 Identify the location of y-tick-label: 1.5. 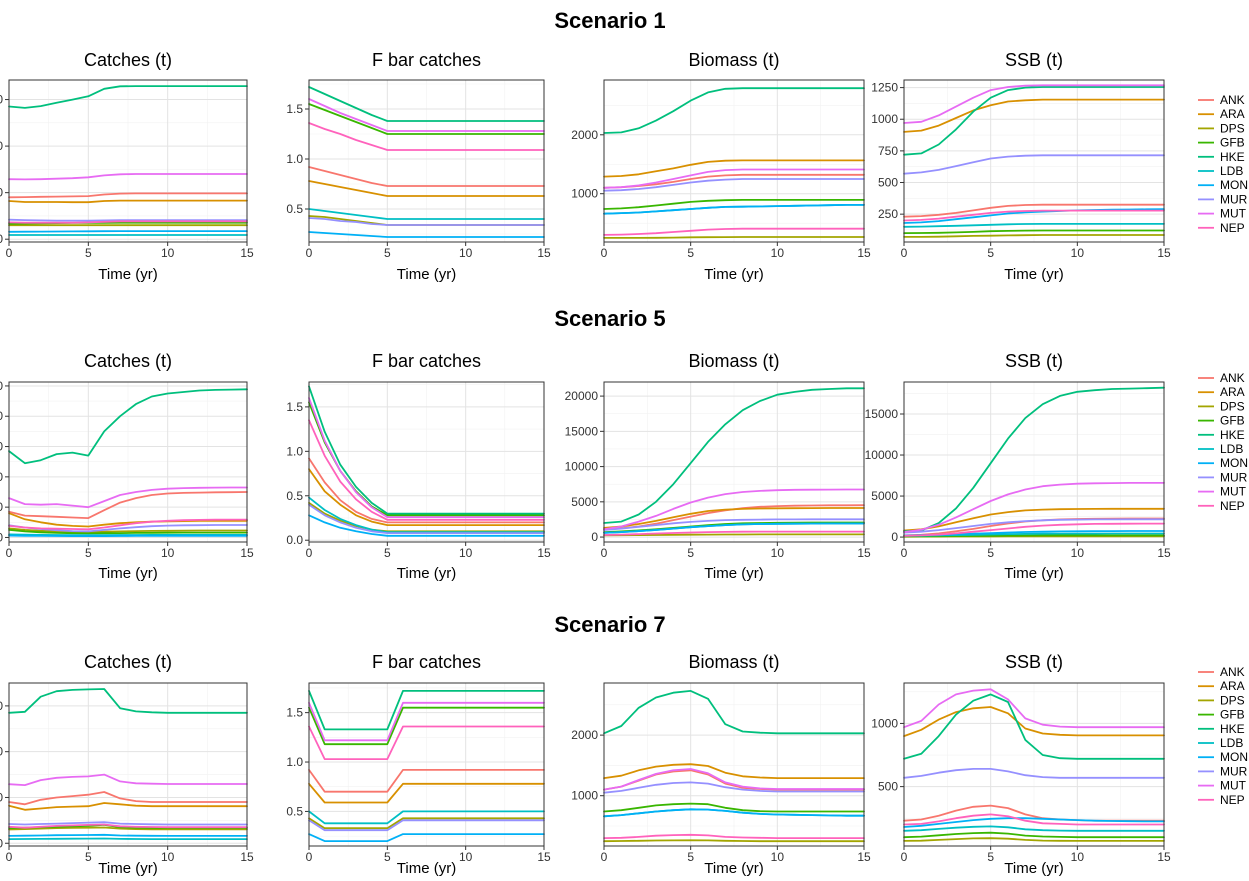
(294, 407).